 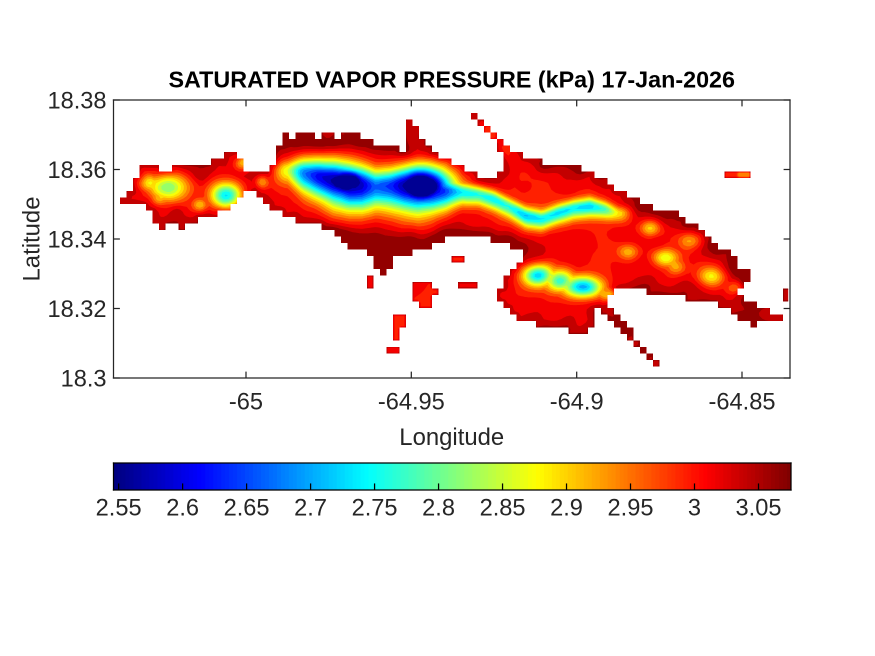 What do you see at coordinates (631, 508) in the screenshot?
I see `svg-text: 2.95` at bounding box center [631, 508].